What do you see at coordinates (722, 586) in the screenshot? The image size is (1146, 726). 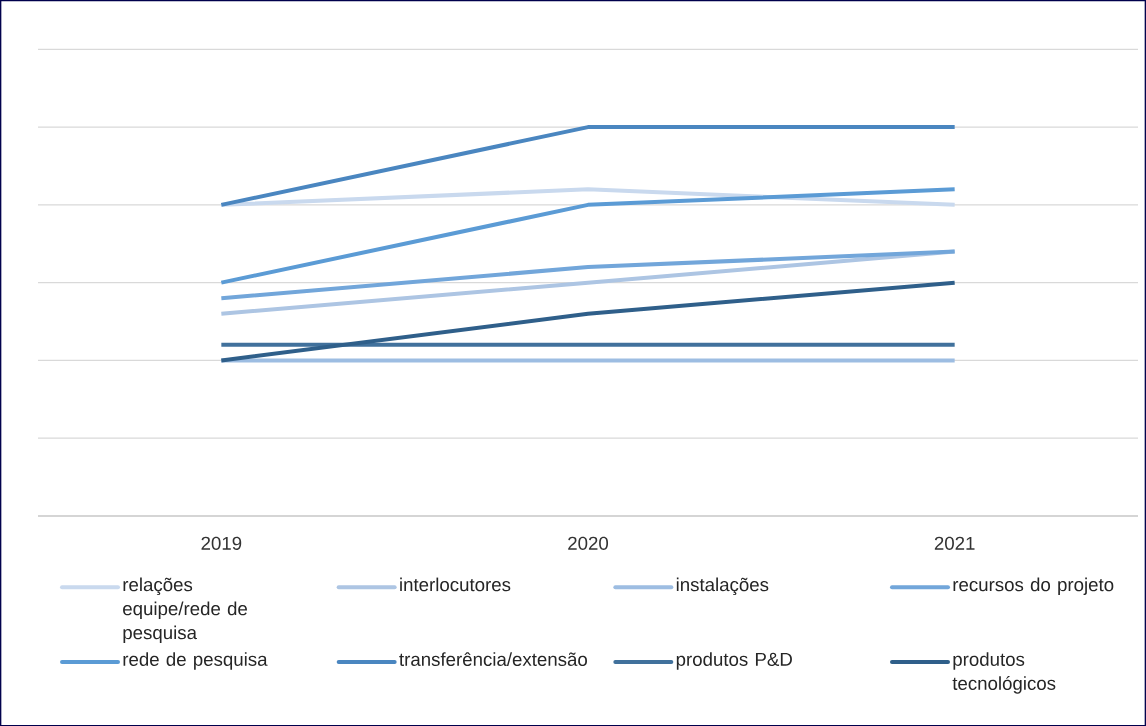 I see `legend-label: instalações` at bounding box center [722, 586].